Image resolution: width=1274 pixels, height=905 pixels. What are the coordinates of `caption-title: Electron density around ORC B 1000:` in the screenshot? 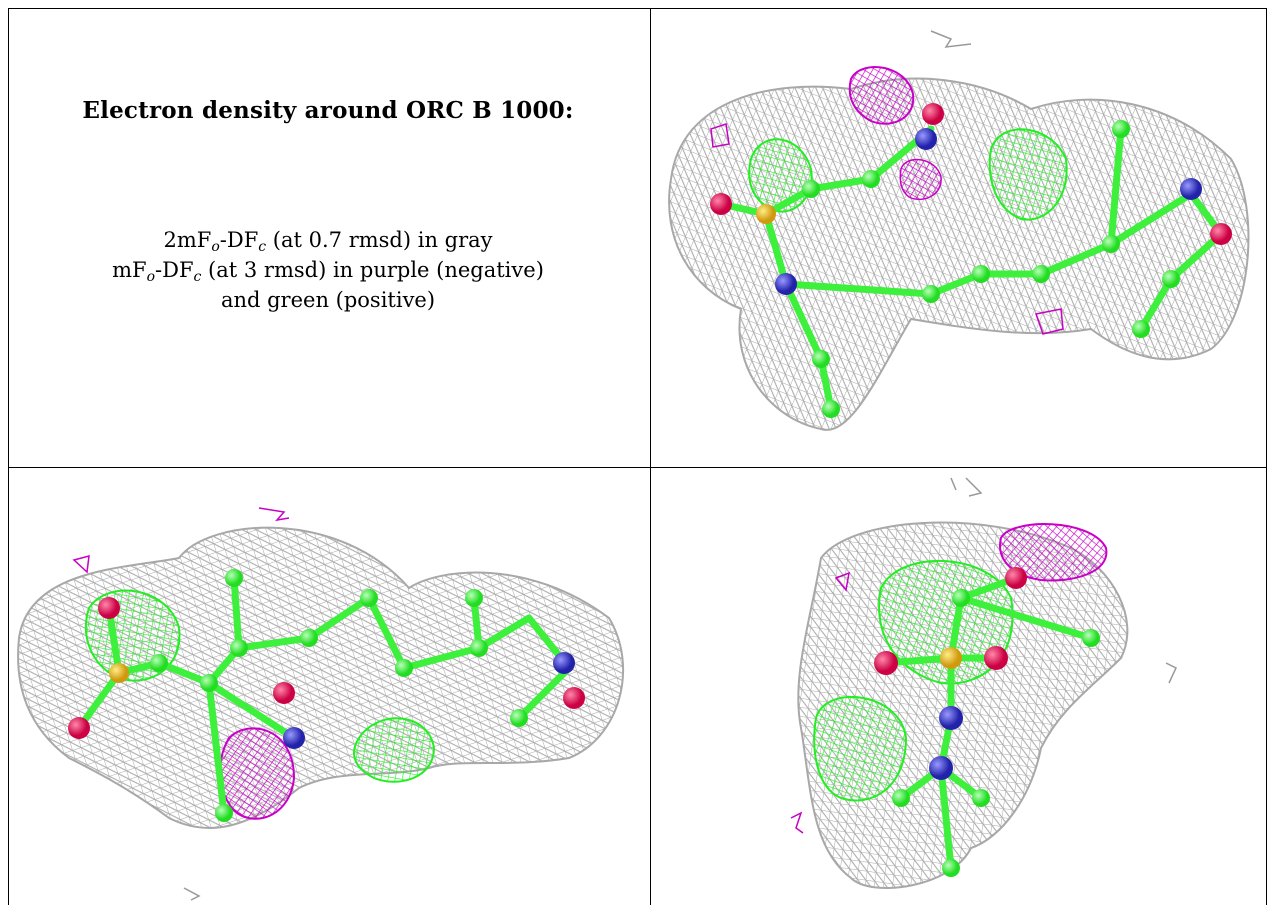 It's located at (328, 110).